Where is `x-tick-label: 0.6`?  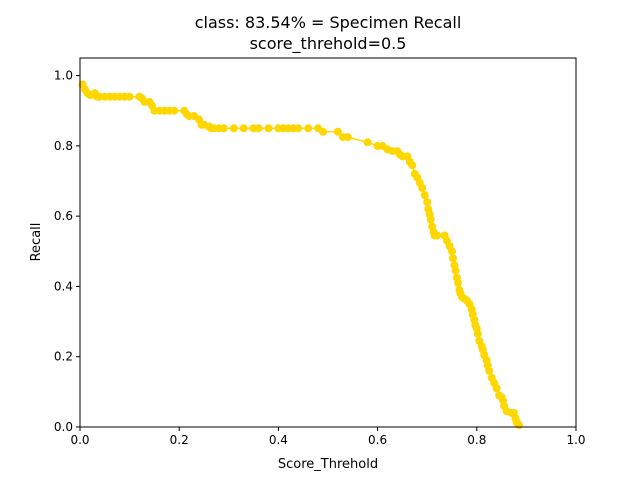
x-tick-label: 0.6 is located at coordinates (377, 440).